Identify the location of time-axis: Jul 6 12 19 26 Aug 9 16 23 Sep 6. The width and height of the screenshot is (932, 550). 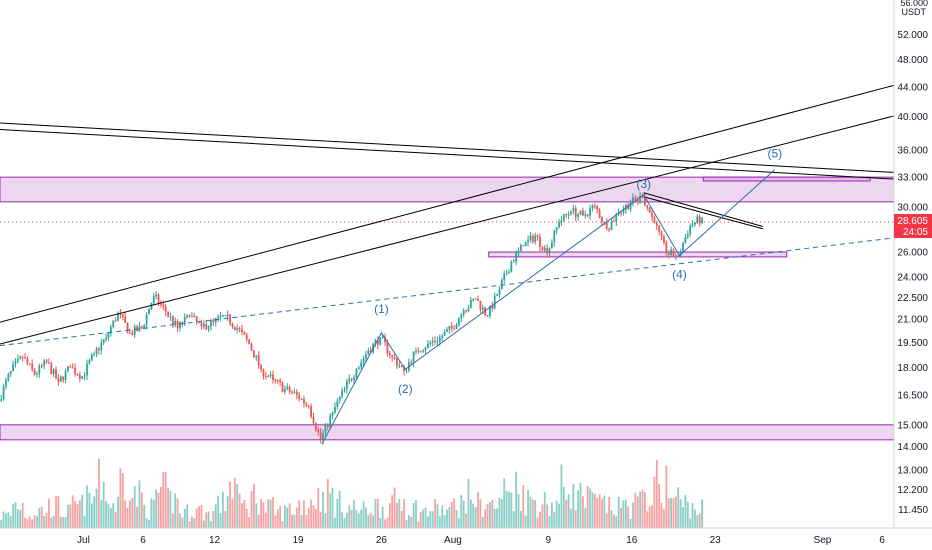
(466, 538).